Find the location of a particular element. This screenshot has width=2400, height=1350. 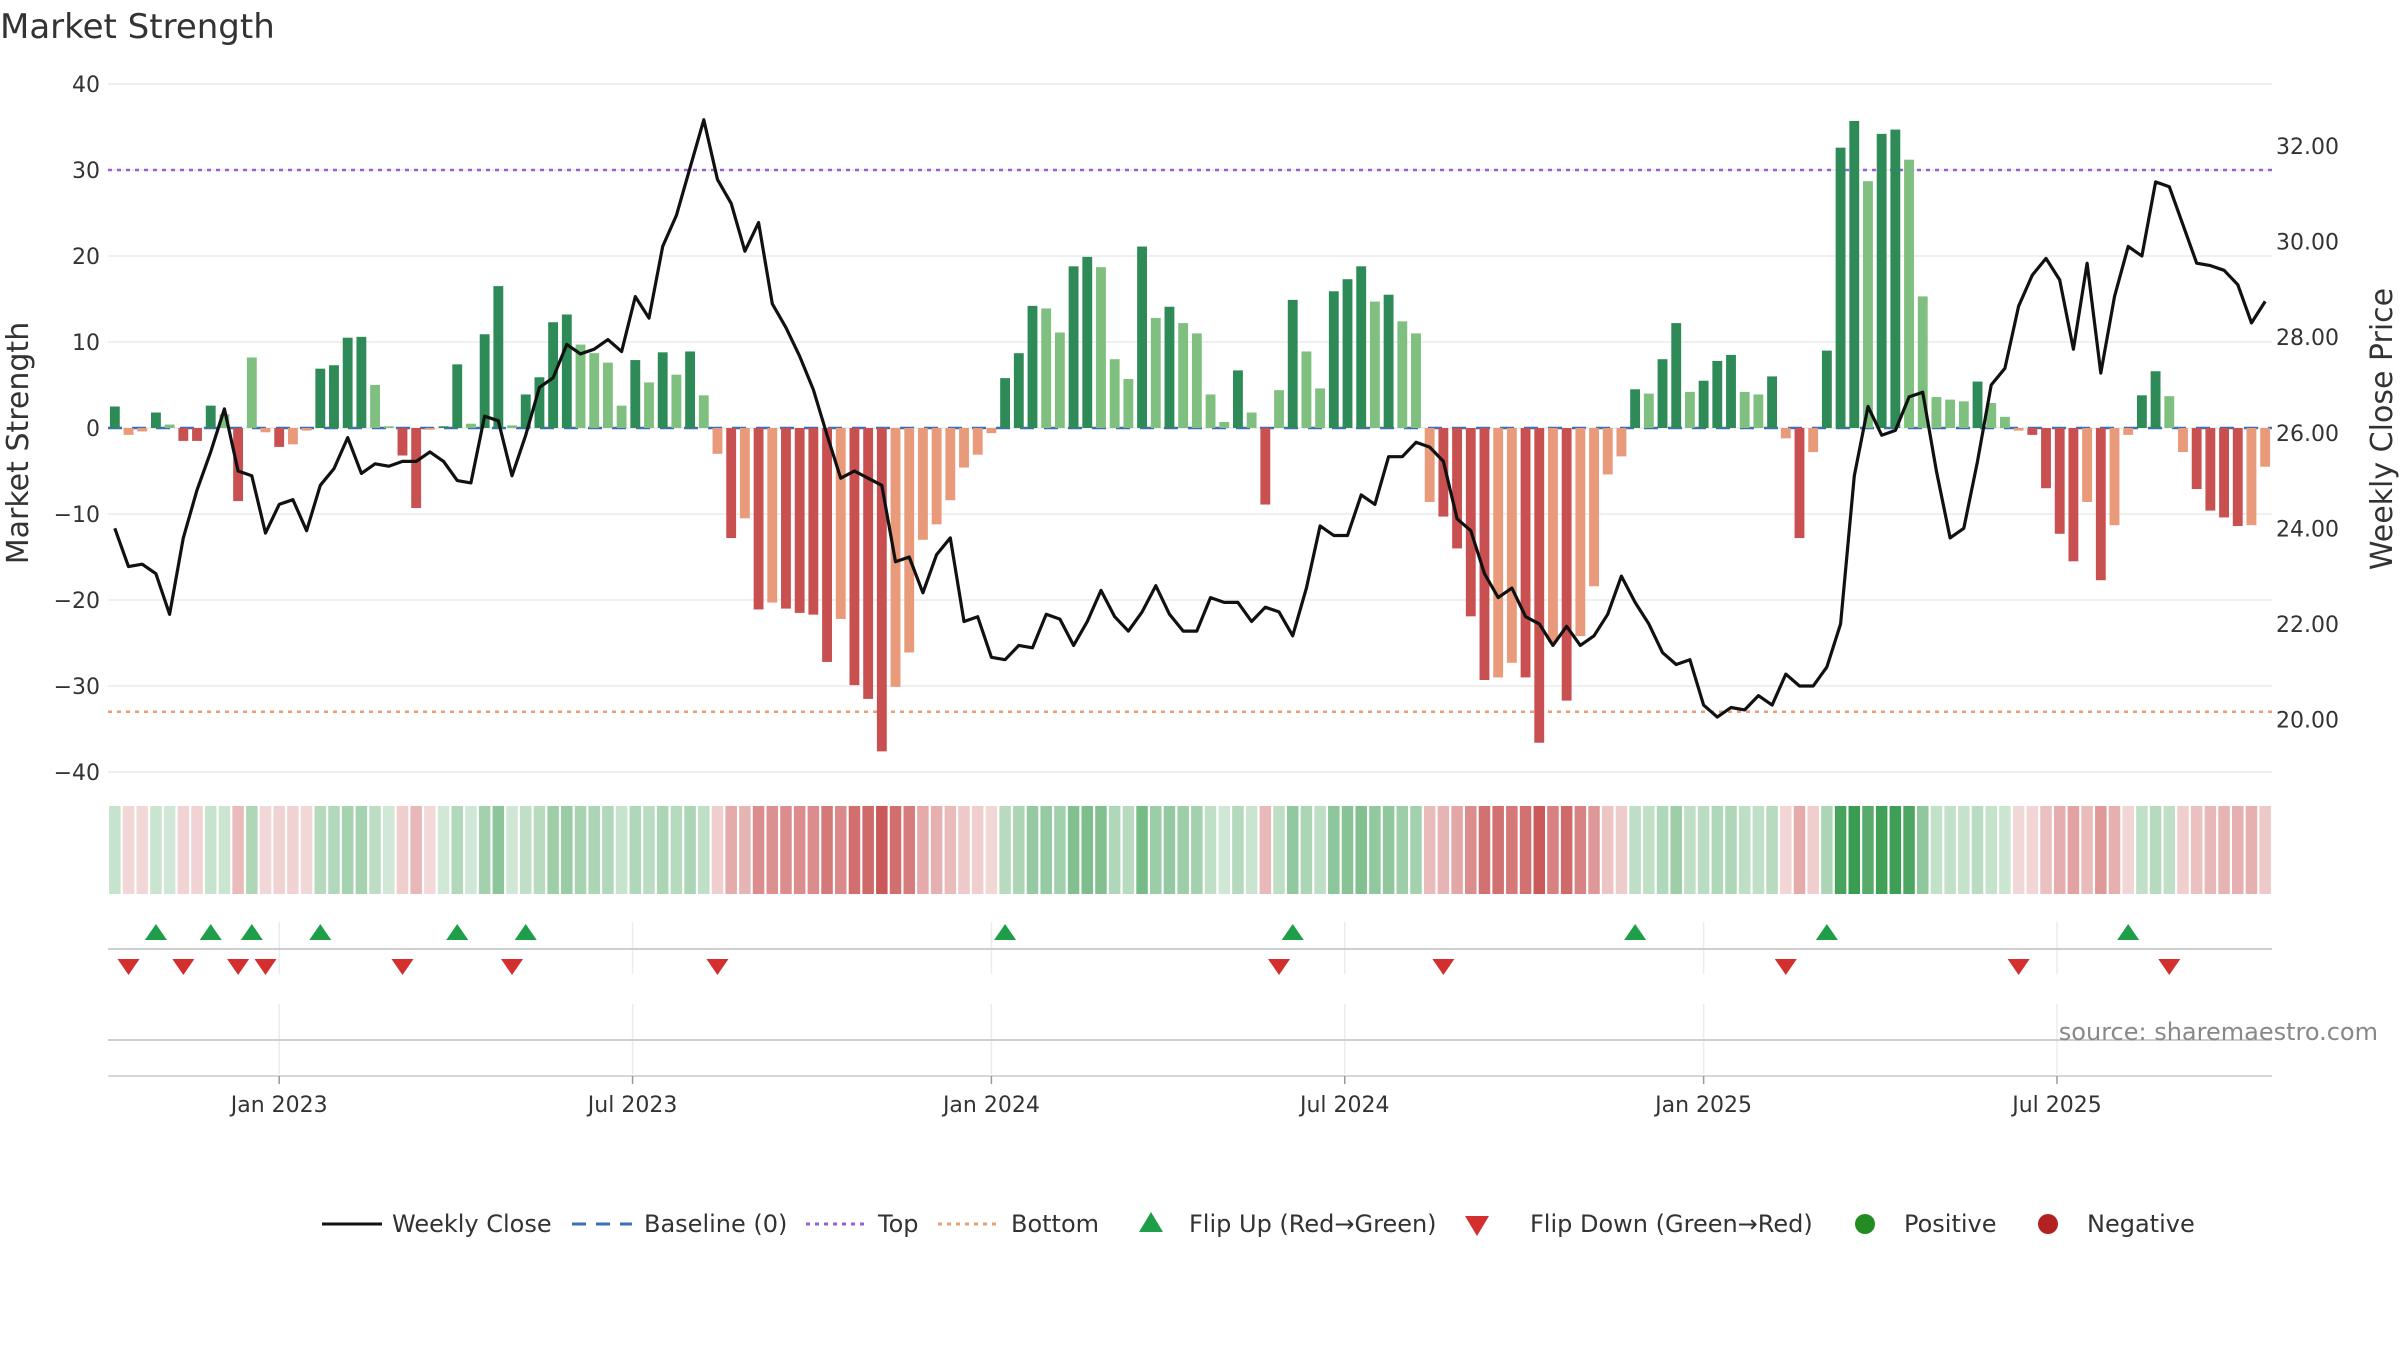

flip-down-marker is located at coordinates (128, 967).